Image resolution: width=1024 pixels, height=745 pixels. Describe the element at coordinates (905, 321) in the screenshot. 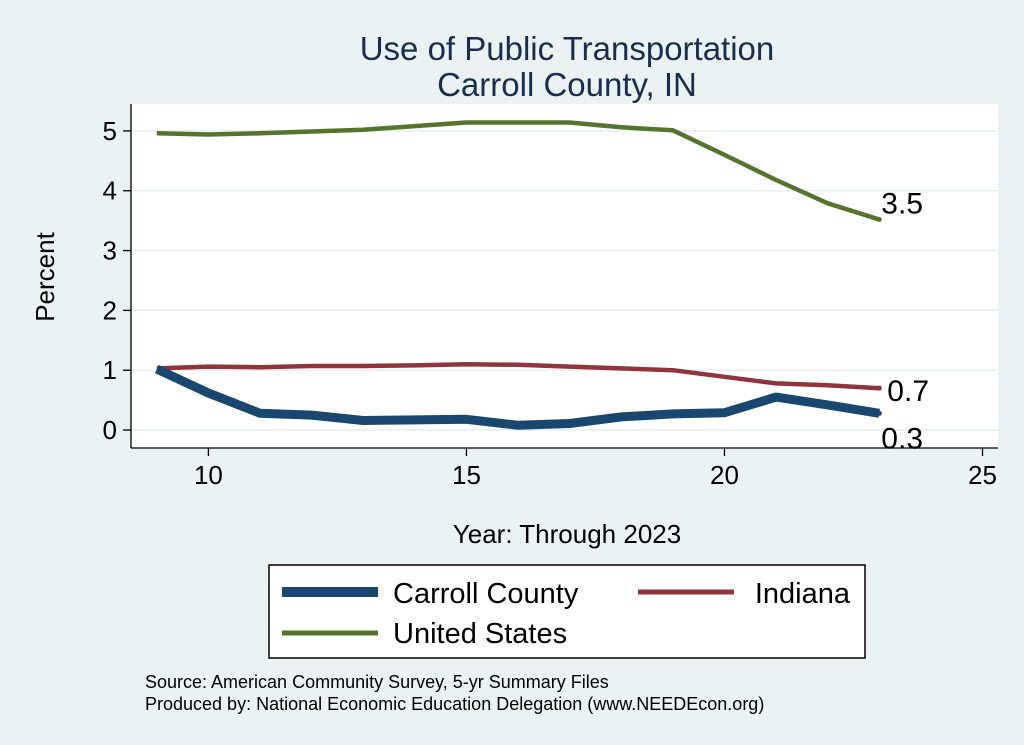

I see `end-labels: 0.3 0.7 3.5` at that location.